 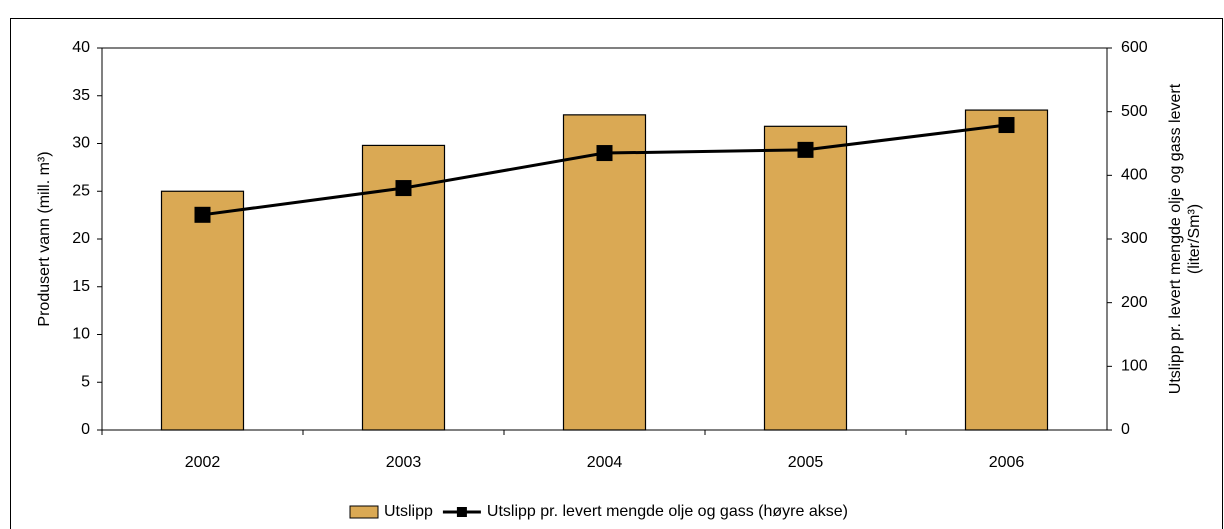 I want to click on y2-tick-label: 400, so click(x=1134, y=175).